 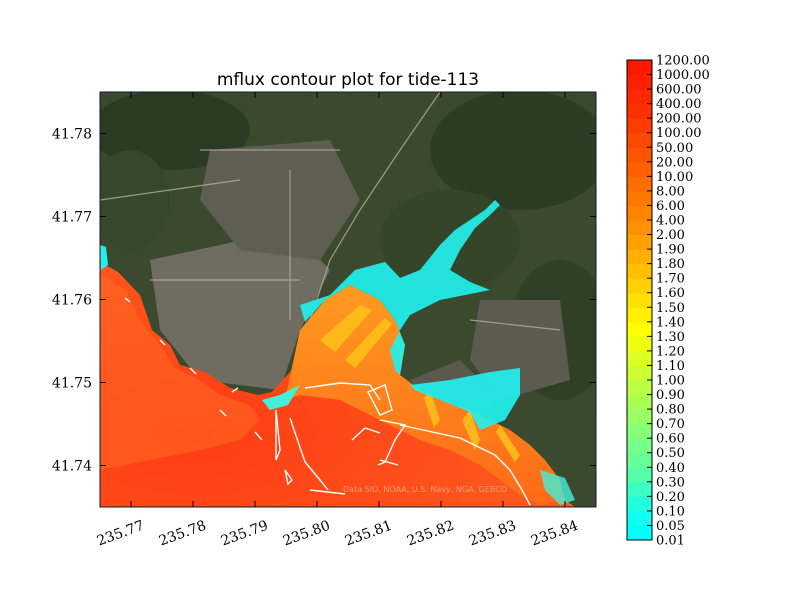 What do you see at coordinates (72, 135) in the screenshot?
I see `y-tick-label: 41.78` at bounding box center [72, 135].